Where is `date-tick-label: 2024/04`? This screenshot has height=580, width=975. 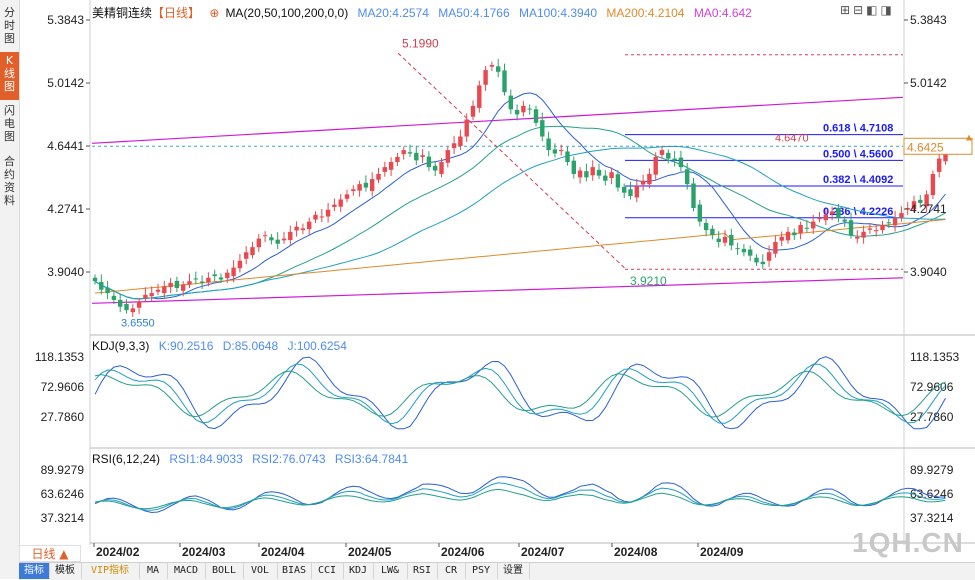 date-tick-label: 2024/04 is located at coordinates (283, 552).